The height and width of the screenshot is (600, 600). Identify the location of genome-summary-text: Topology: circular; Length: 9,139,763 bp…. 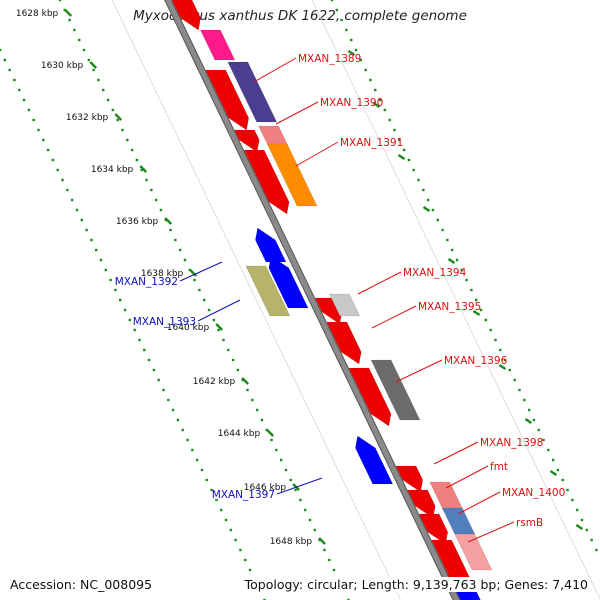
(416, 584).